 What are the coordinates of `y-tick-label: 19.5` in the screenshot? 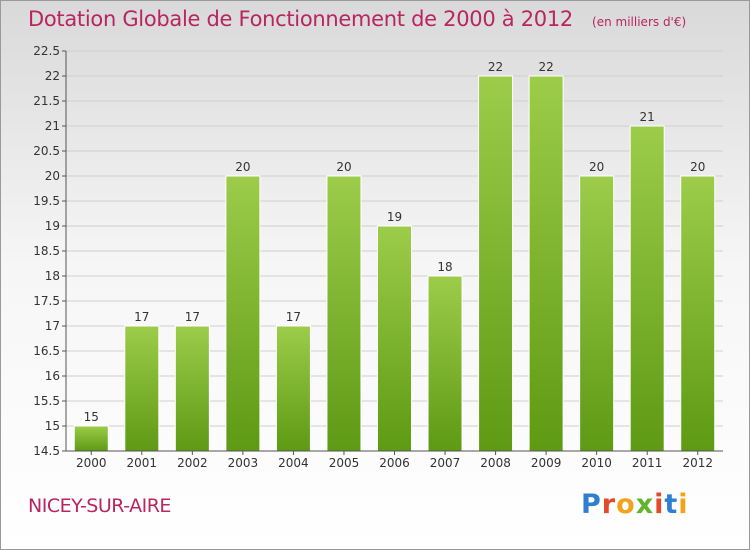 It's located at (46, 201).